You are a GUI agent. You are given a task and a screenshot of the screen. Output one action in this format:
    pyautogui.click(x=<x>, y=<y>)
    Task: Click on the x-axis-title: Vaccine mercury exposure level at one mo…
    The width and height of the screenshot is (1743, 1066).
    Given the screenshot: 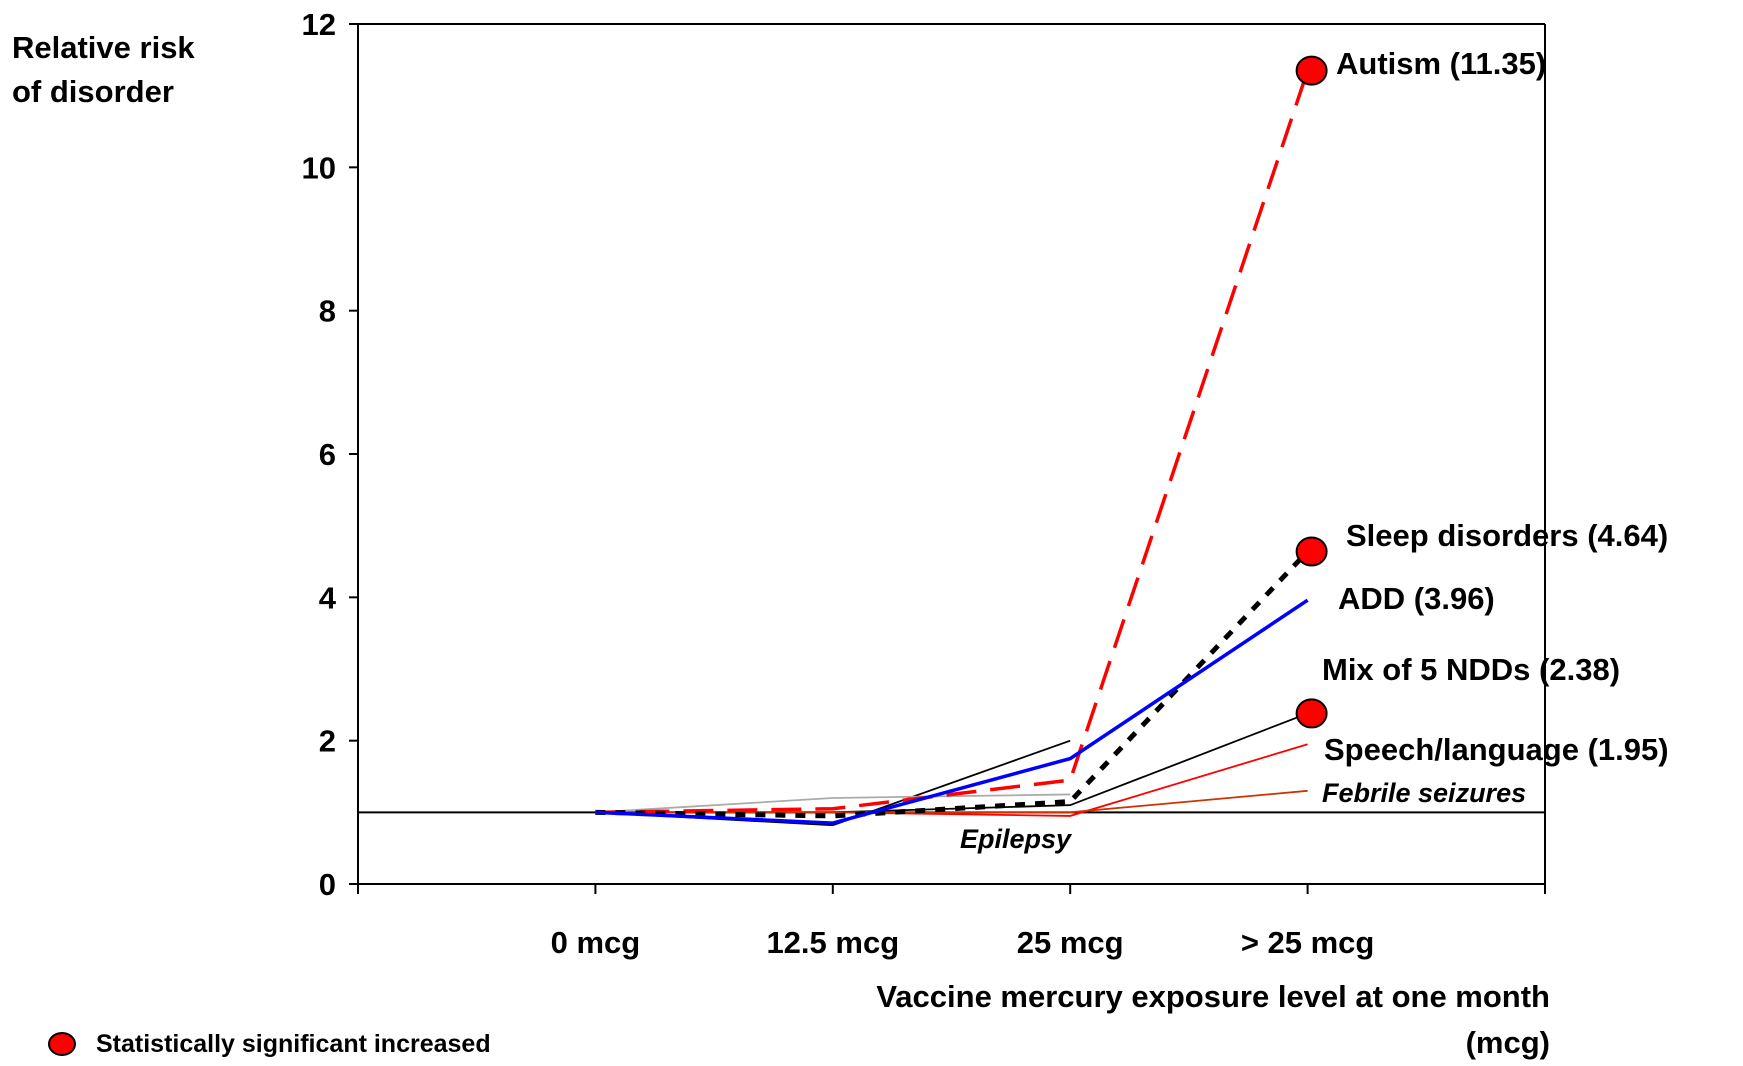 What is the action you would take?
    pyautogui.click(x=1125, y=1020)
    